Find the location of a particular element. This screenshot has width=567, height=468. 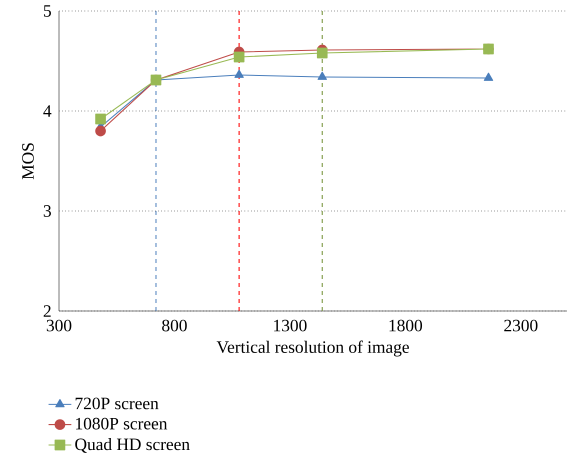

y-tick-label: 5 is located at coordinates (47, 11).